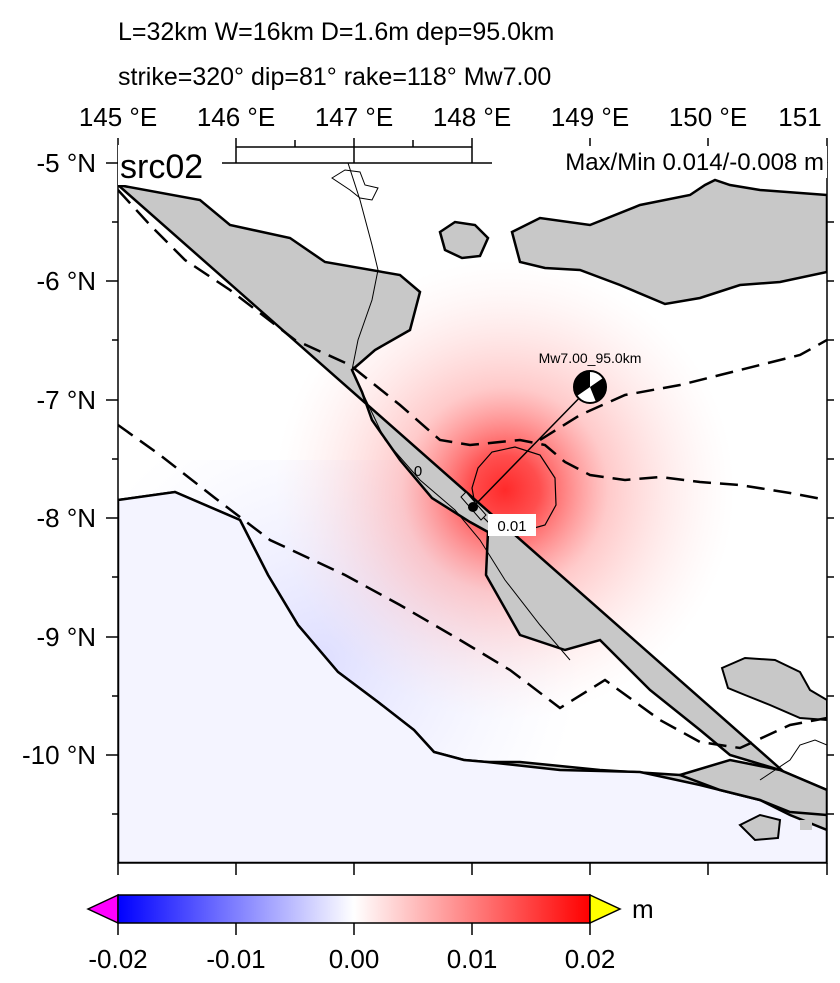  What do you see at coordinates (694, 162) in the screenshot?
I see `maxmin-label: Max/Min 0.014/-0.008 m` at bounding box center [694, 162].